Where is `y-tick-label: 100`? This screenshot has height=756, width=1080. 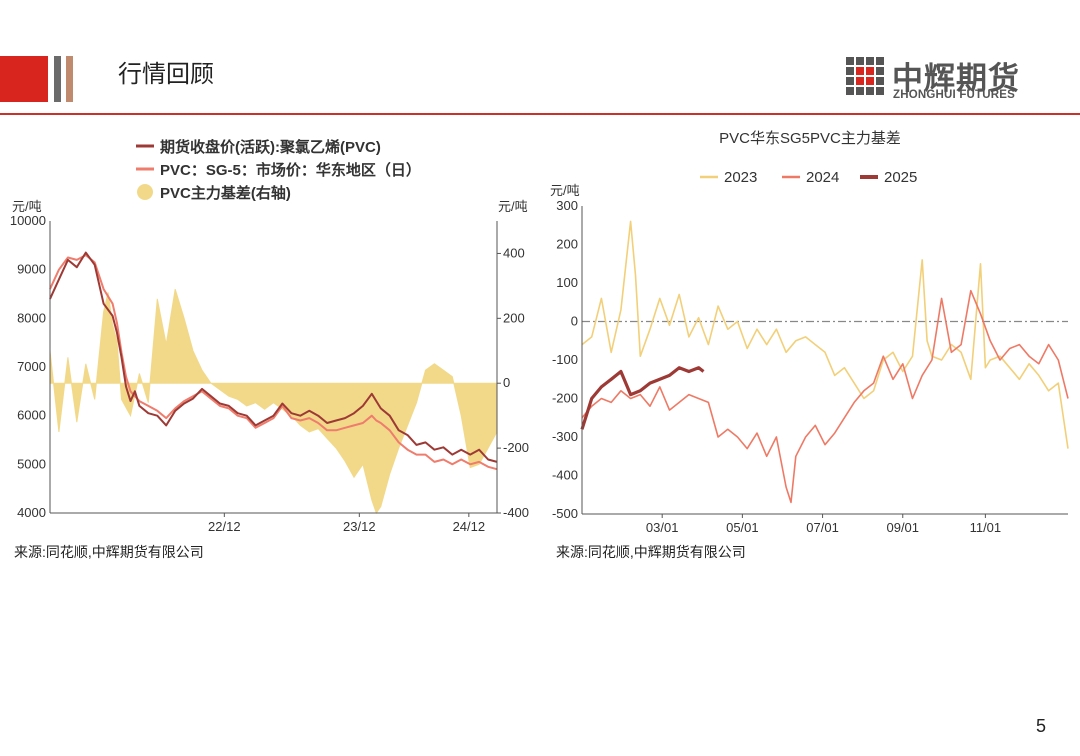 y-tick-label: 100 is located at coordinates (567, 282).